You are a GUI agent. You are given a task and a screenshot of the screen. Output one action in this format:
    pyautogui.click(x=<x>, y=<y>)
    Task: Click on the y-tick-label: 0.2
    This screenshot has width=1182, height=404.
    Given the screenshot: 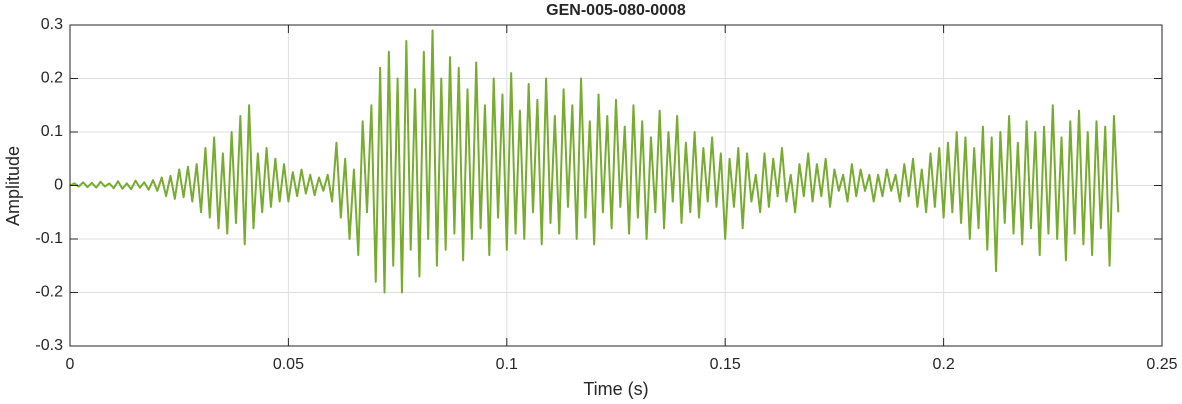 What is the action you would take?
    pyautogui.click(x=52, y=78)
    